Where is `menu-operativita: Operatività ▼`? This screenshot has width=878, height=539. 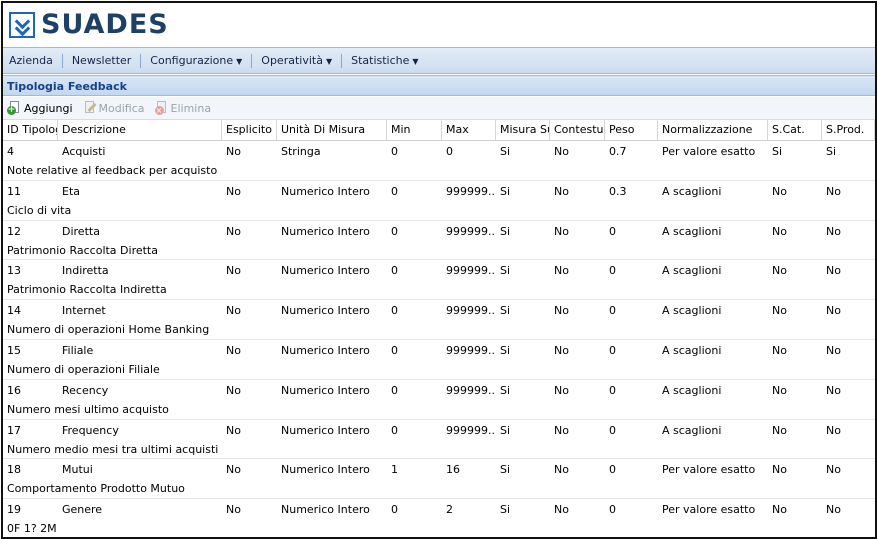
menu-operativita: Operatività ▼ is located at coordinates (296, 60).